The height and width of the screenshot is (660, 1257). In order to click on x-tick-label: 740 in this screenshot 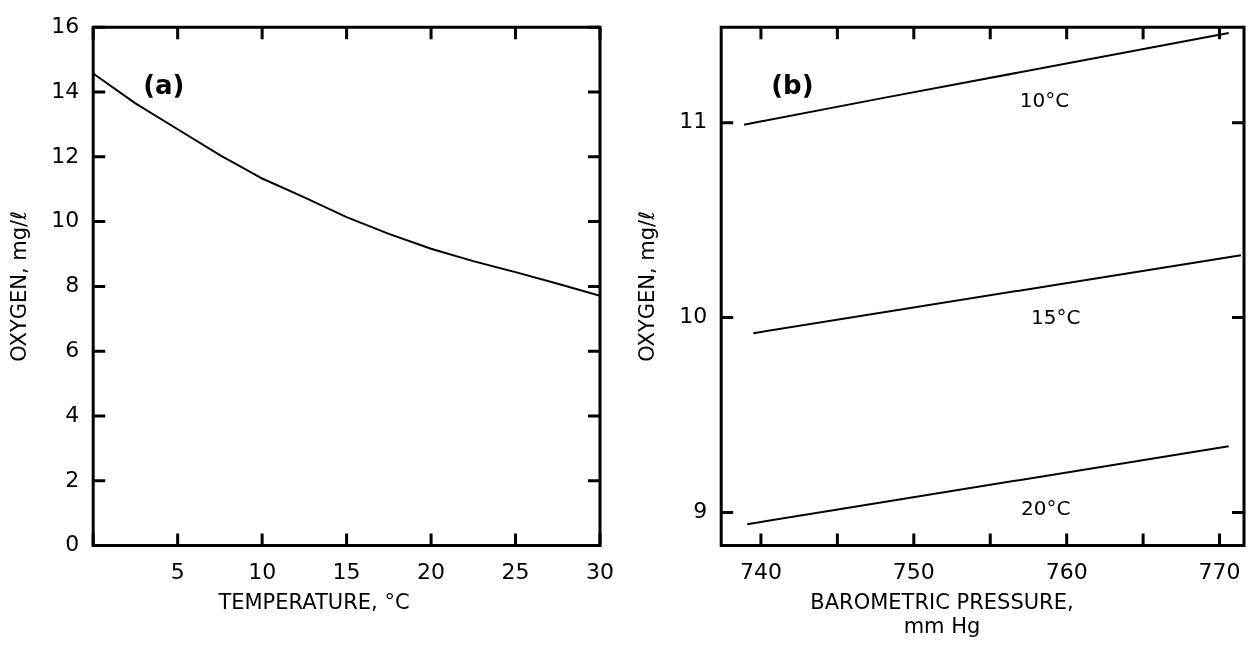, I will do `click(760, 571)`.